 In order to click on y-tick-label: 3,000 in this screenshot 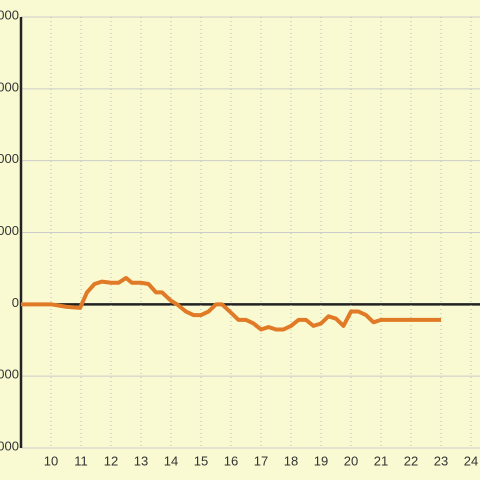, I will do `click(9, 230)`.